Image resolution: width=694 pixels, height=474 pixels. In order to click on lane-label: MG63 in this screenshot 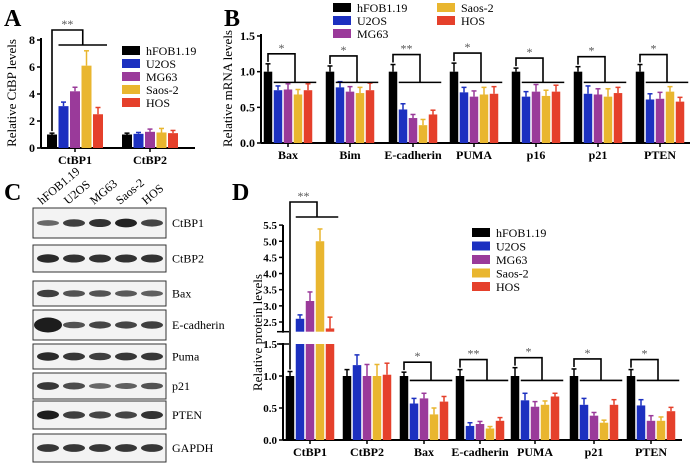, I will do `click(103, 191)`.